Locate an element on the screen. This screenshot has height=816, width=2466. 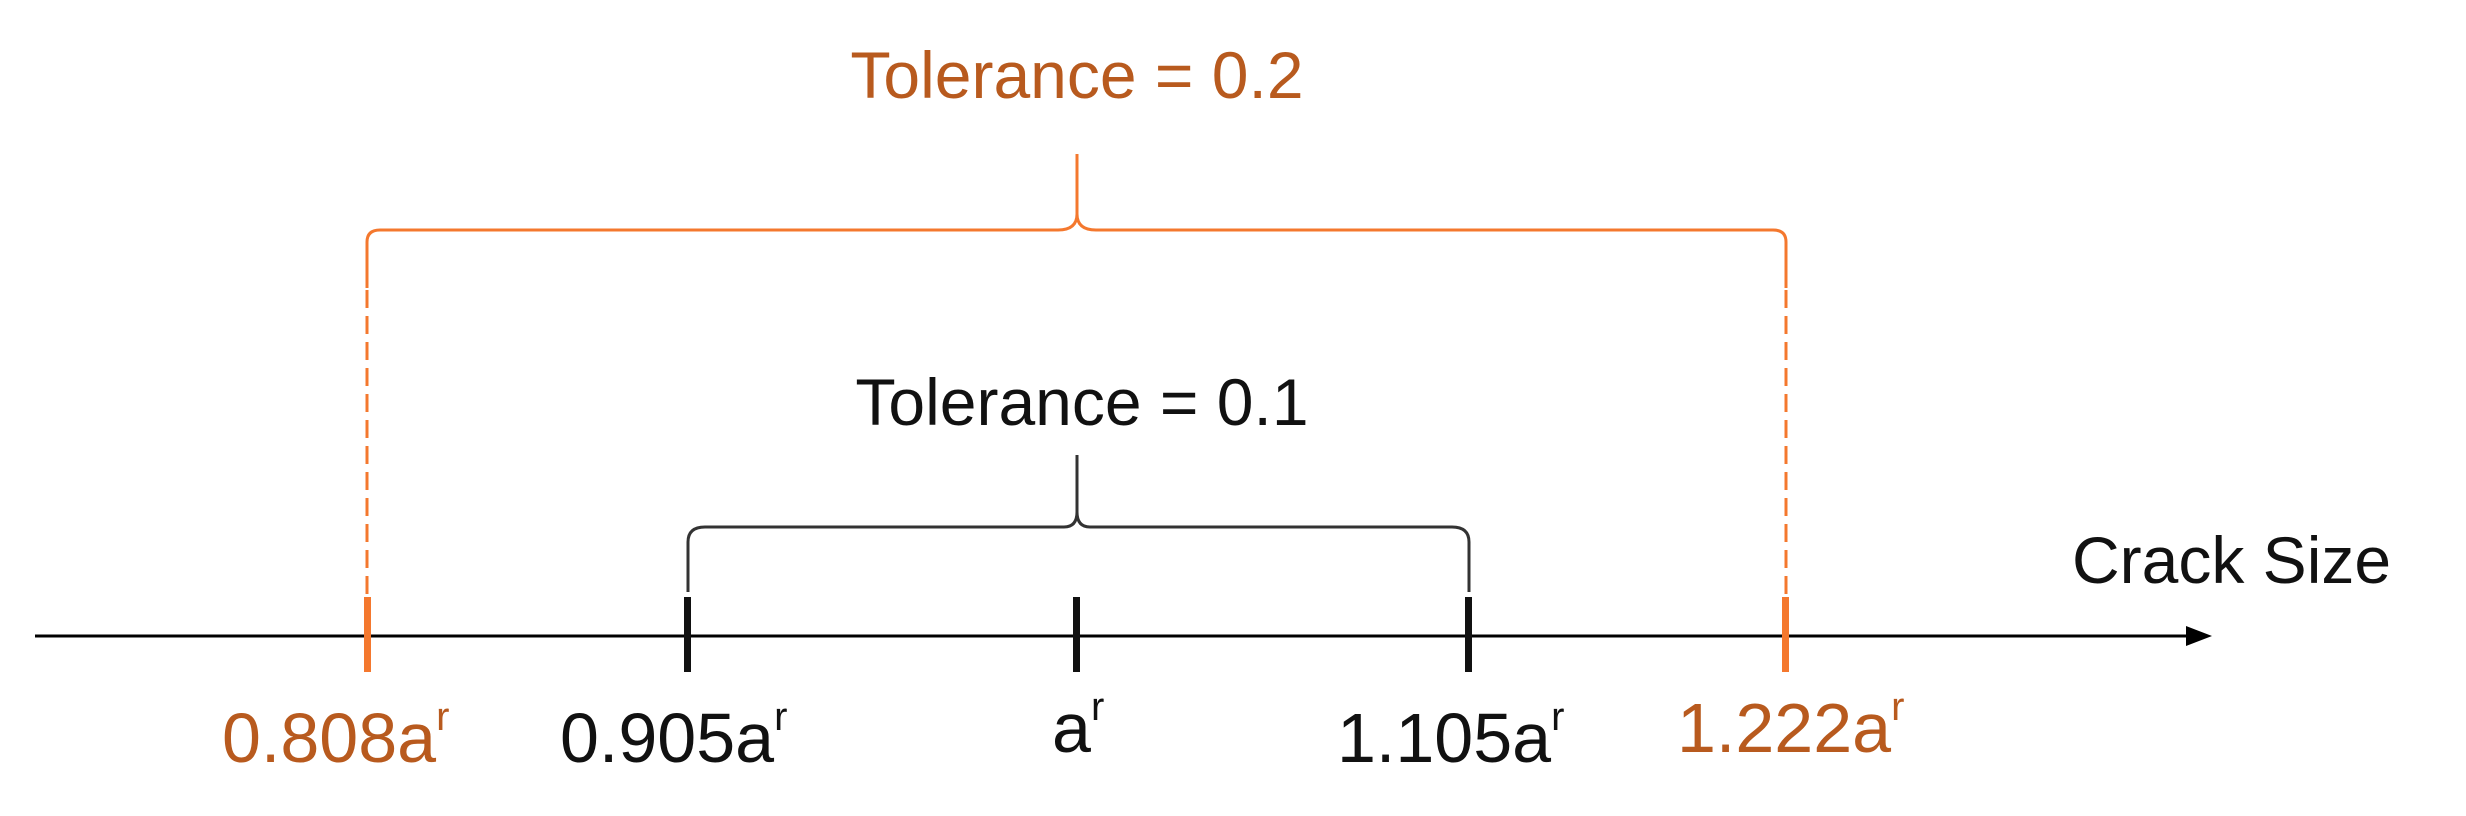
tick-label-1222: 1.222ar is located at coordinates (1790, 726).